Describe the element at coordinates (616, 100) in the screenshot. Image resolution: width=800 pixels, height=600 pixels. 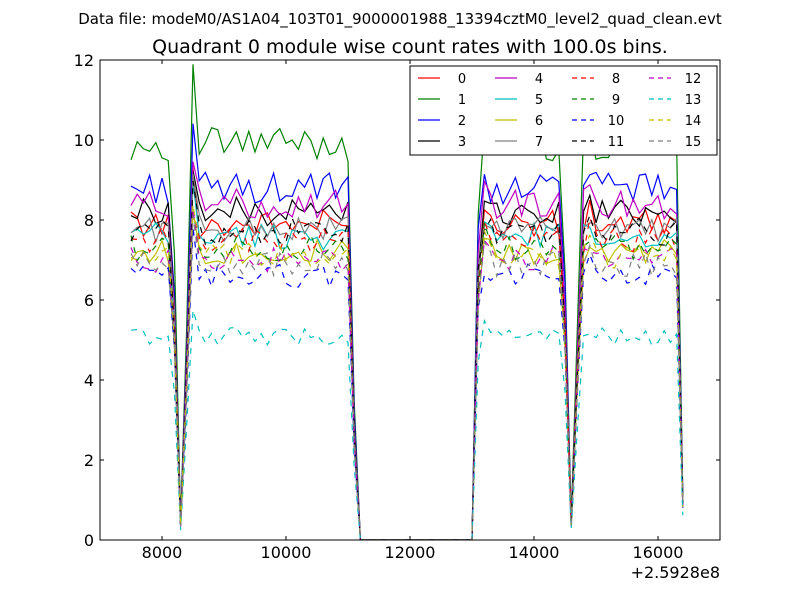
I see `legend-label: 9` at that location.